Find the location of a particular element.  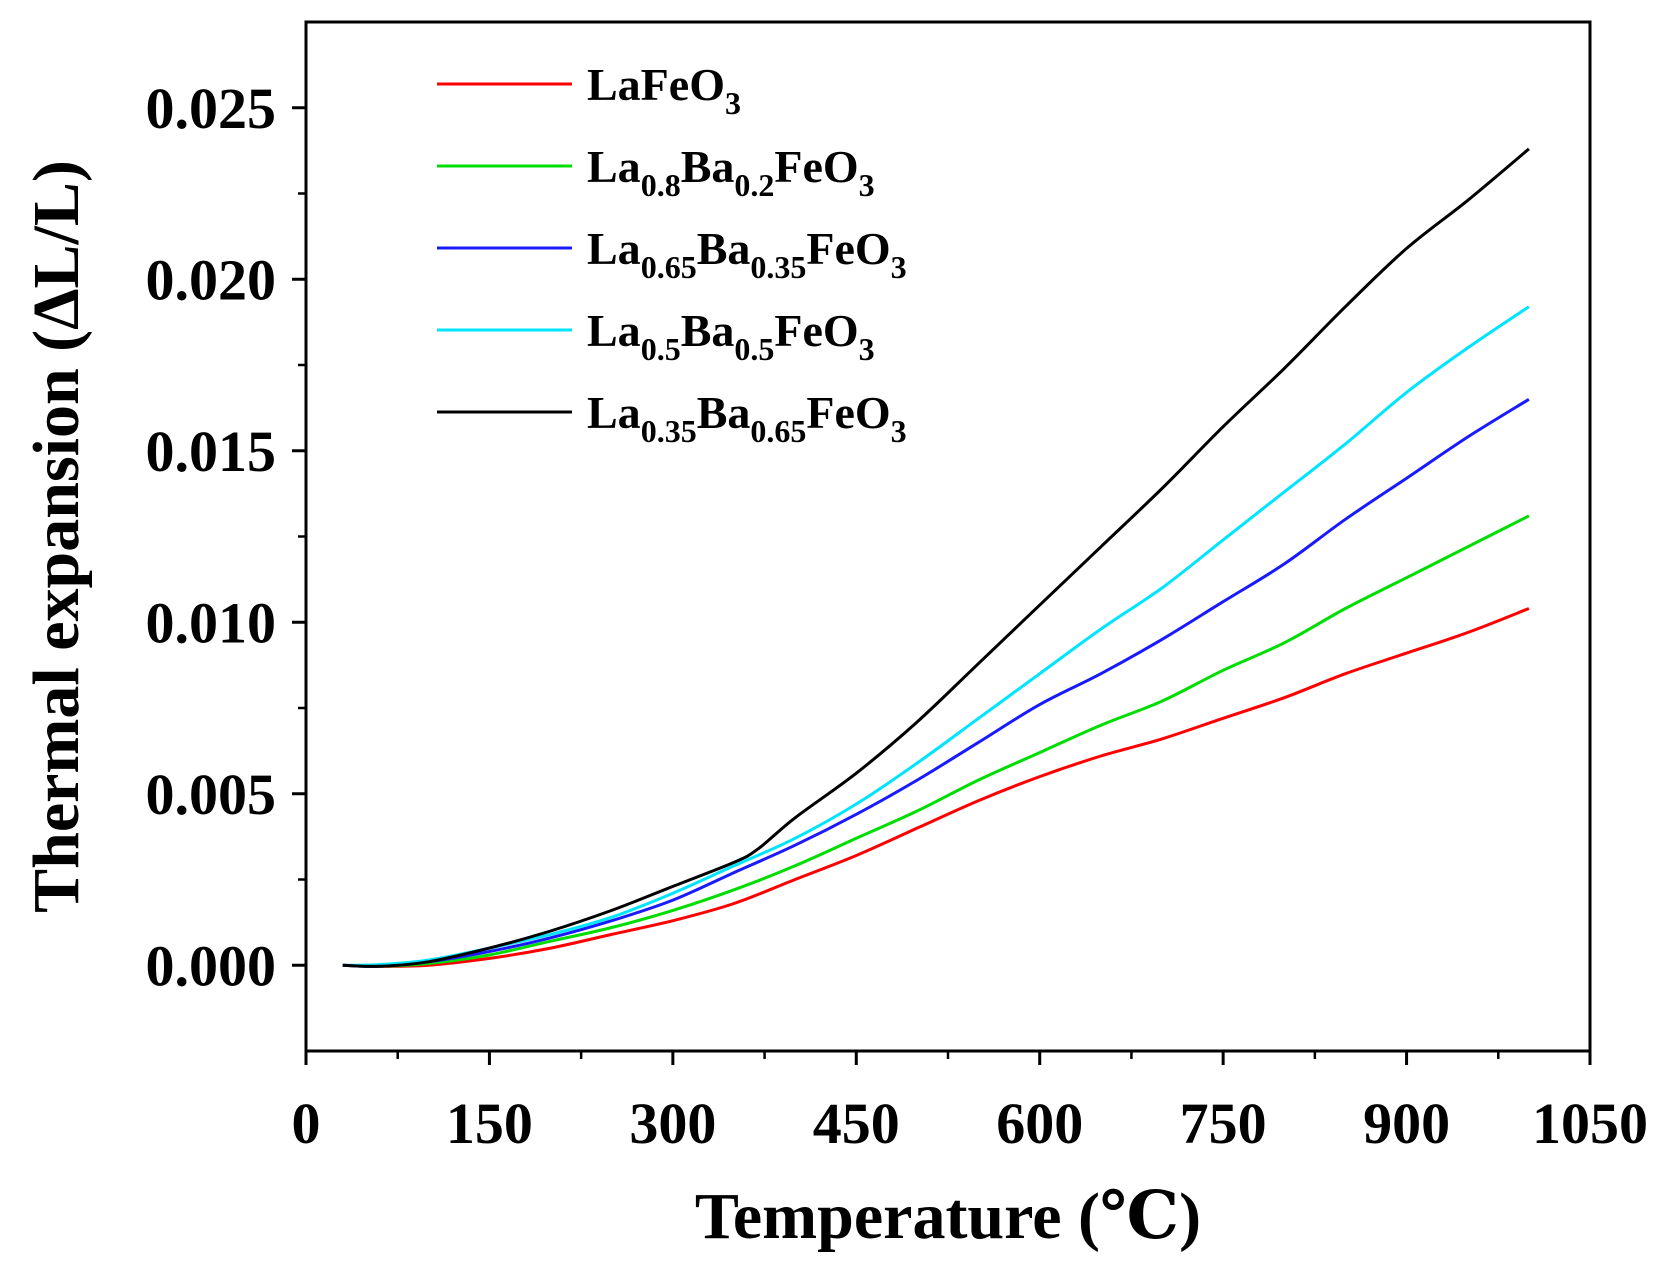

x-tick-label: 150 is located at coordinates (489, 1123).